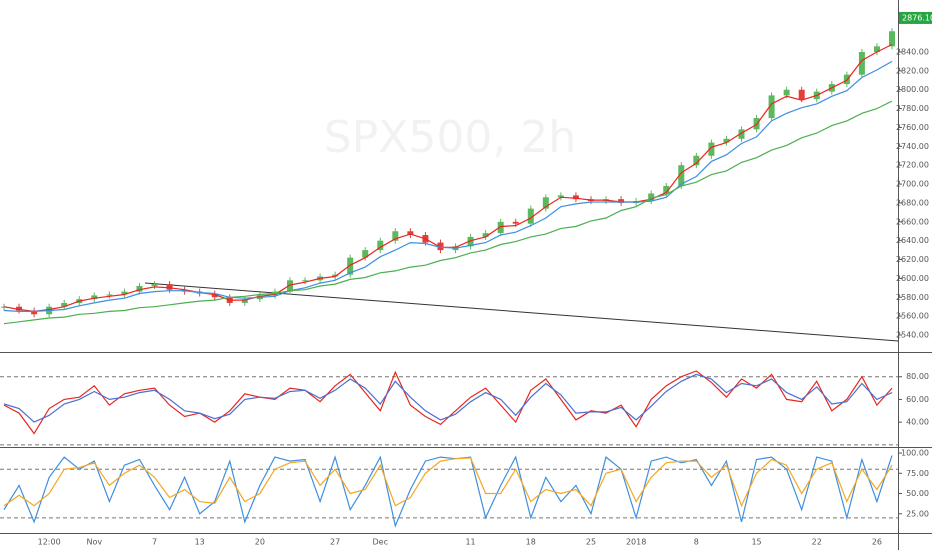 Image resolution: width=932 pixels, height=550 pixels. What do you see at coordinates (200, 542) in the screenshot?
I see `x-tick-label: 13` at bounding box center [200, 542].